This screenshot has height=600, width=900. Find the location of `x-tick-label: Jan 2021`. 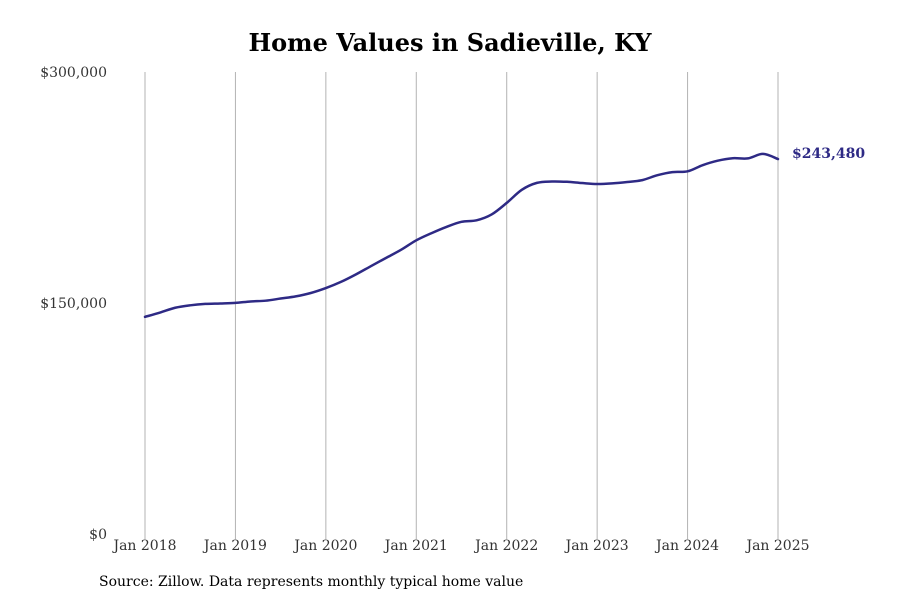

x-tick-label: Jan 2021 is located at coordinates (415, 546).